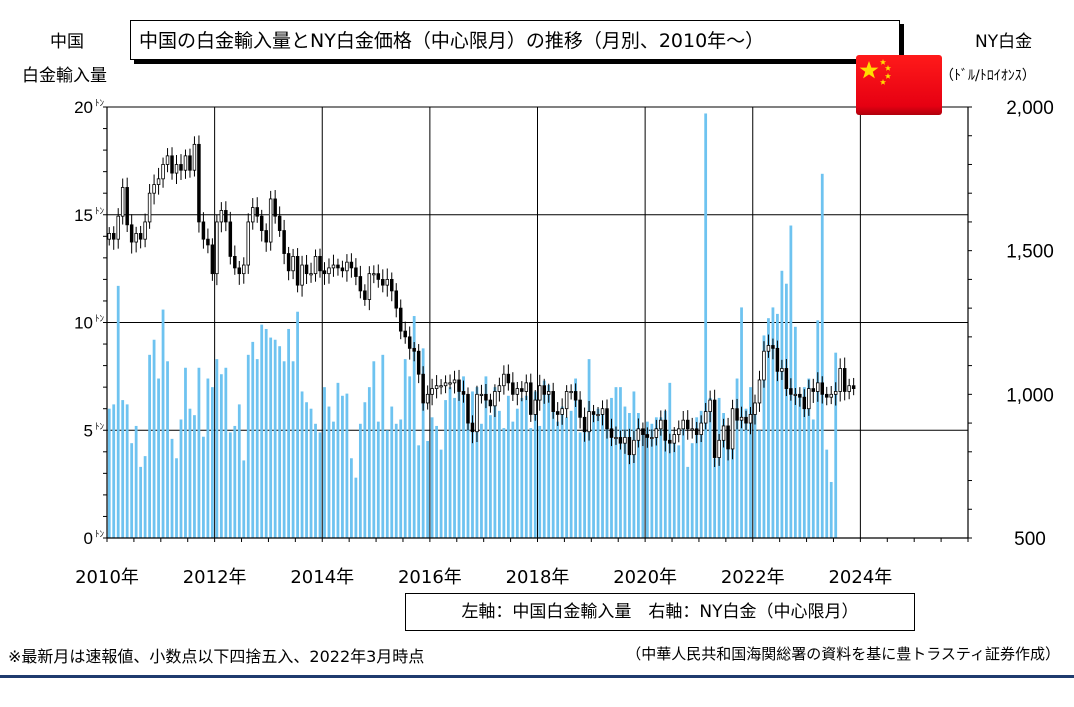  I want to click on left-tick-label: 0, so click(88, 538).